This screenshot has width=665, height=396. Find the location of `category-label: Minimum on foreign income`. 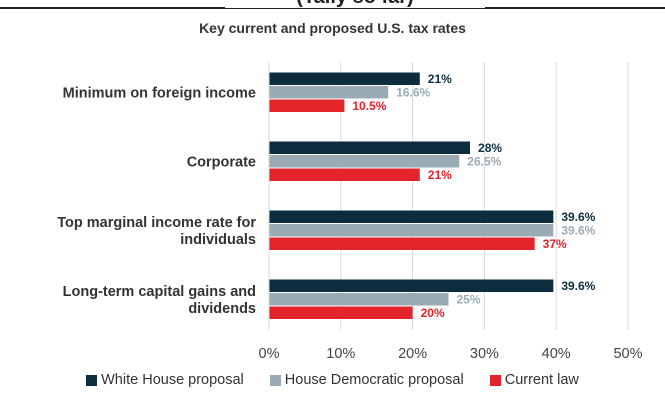

category-label: Minimum on foreign income is located at coordinates (159, 93).